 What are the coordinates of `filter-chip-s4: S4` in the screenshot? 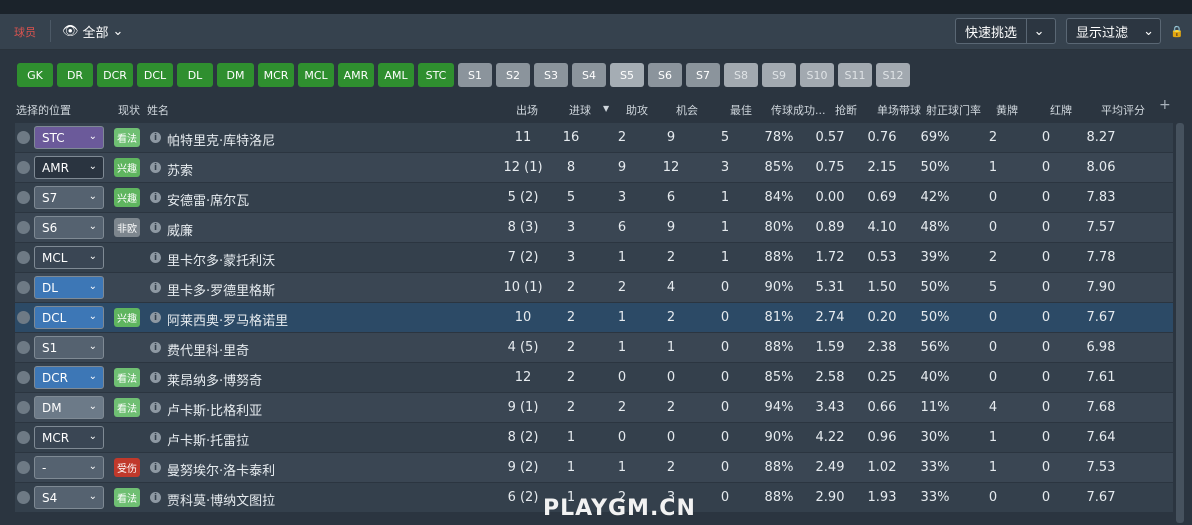 It's located at (589, 75).